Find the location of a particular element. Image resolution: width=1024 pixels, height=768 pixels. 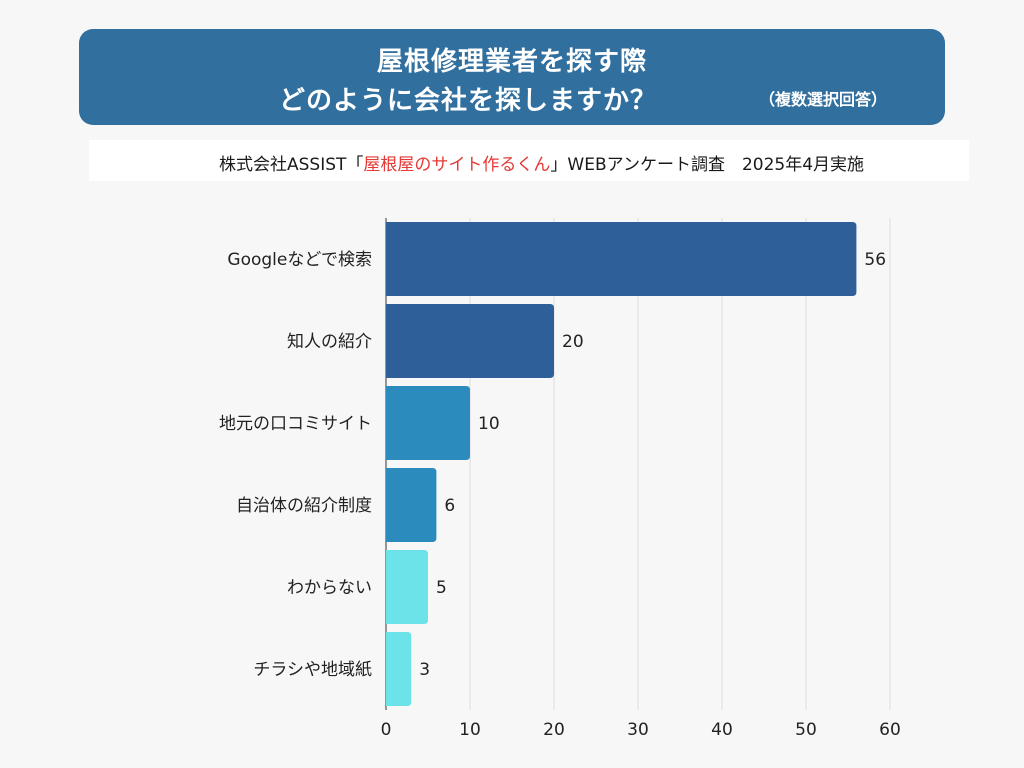

source-suffix: 」WEBアンケート調査 2025年4月実施 is located at coordinates (707, 165).